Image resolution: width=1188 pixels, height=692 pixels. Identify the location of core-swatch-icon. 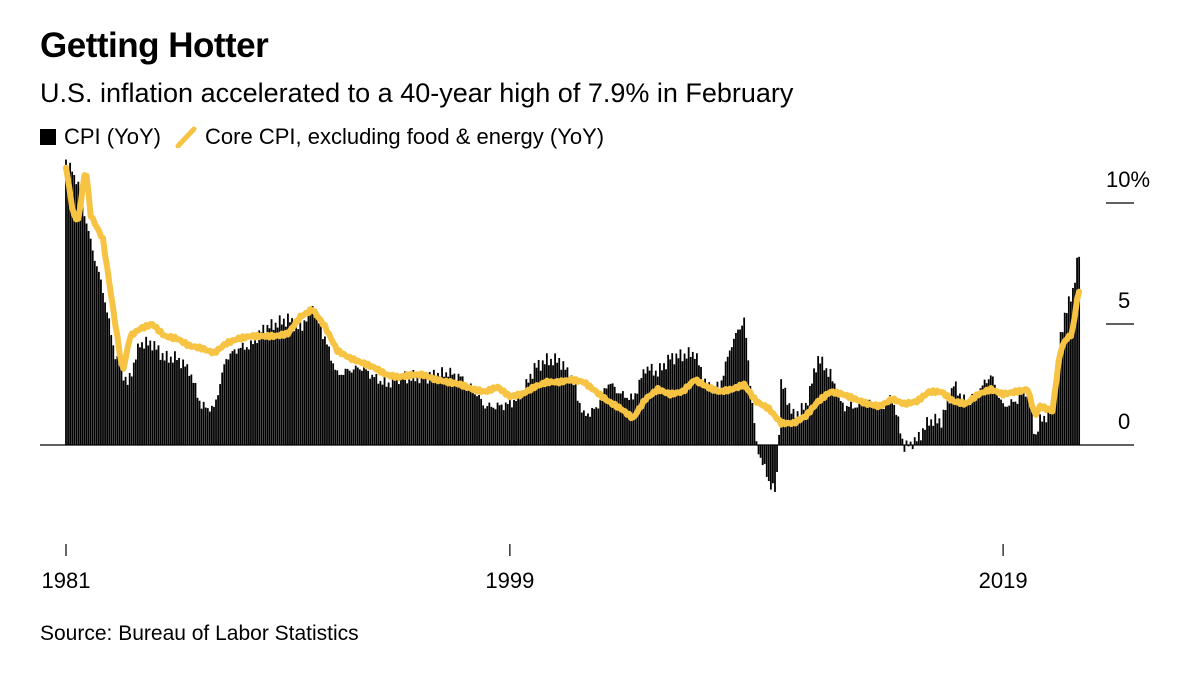
(186, 137).